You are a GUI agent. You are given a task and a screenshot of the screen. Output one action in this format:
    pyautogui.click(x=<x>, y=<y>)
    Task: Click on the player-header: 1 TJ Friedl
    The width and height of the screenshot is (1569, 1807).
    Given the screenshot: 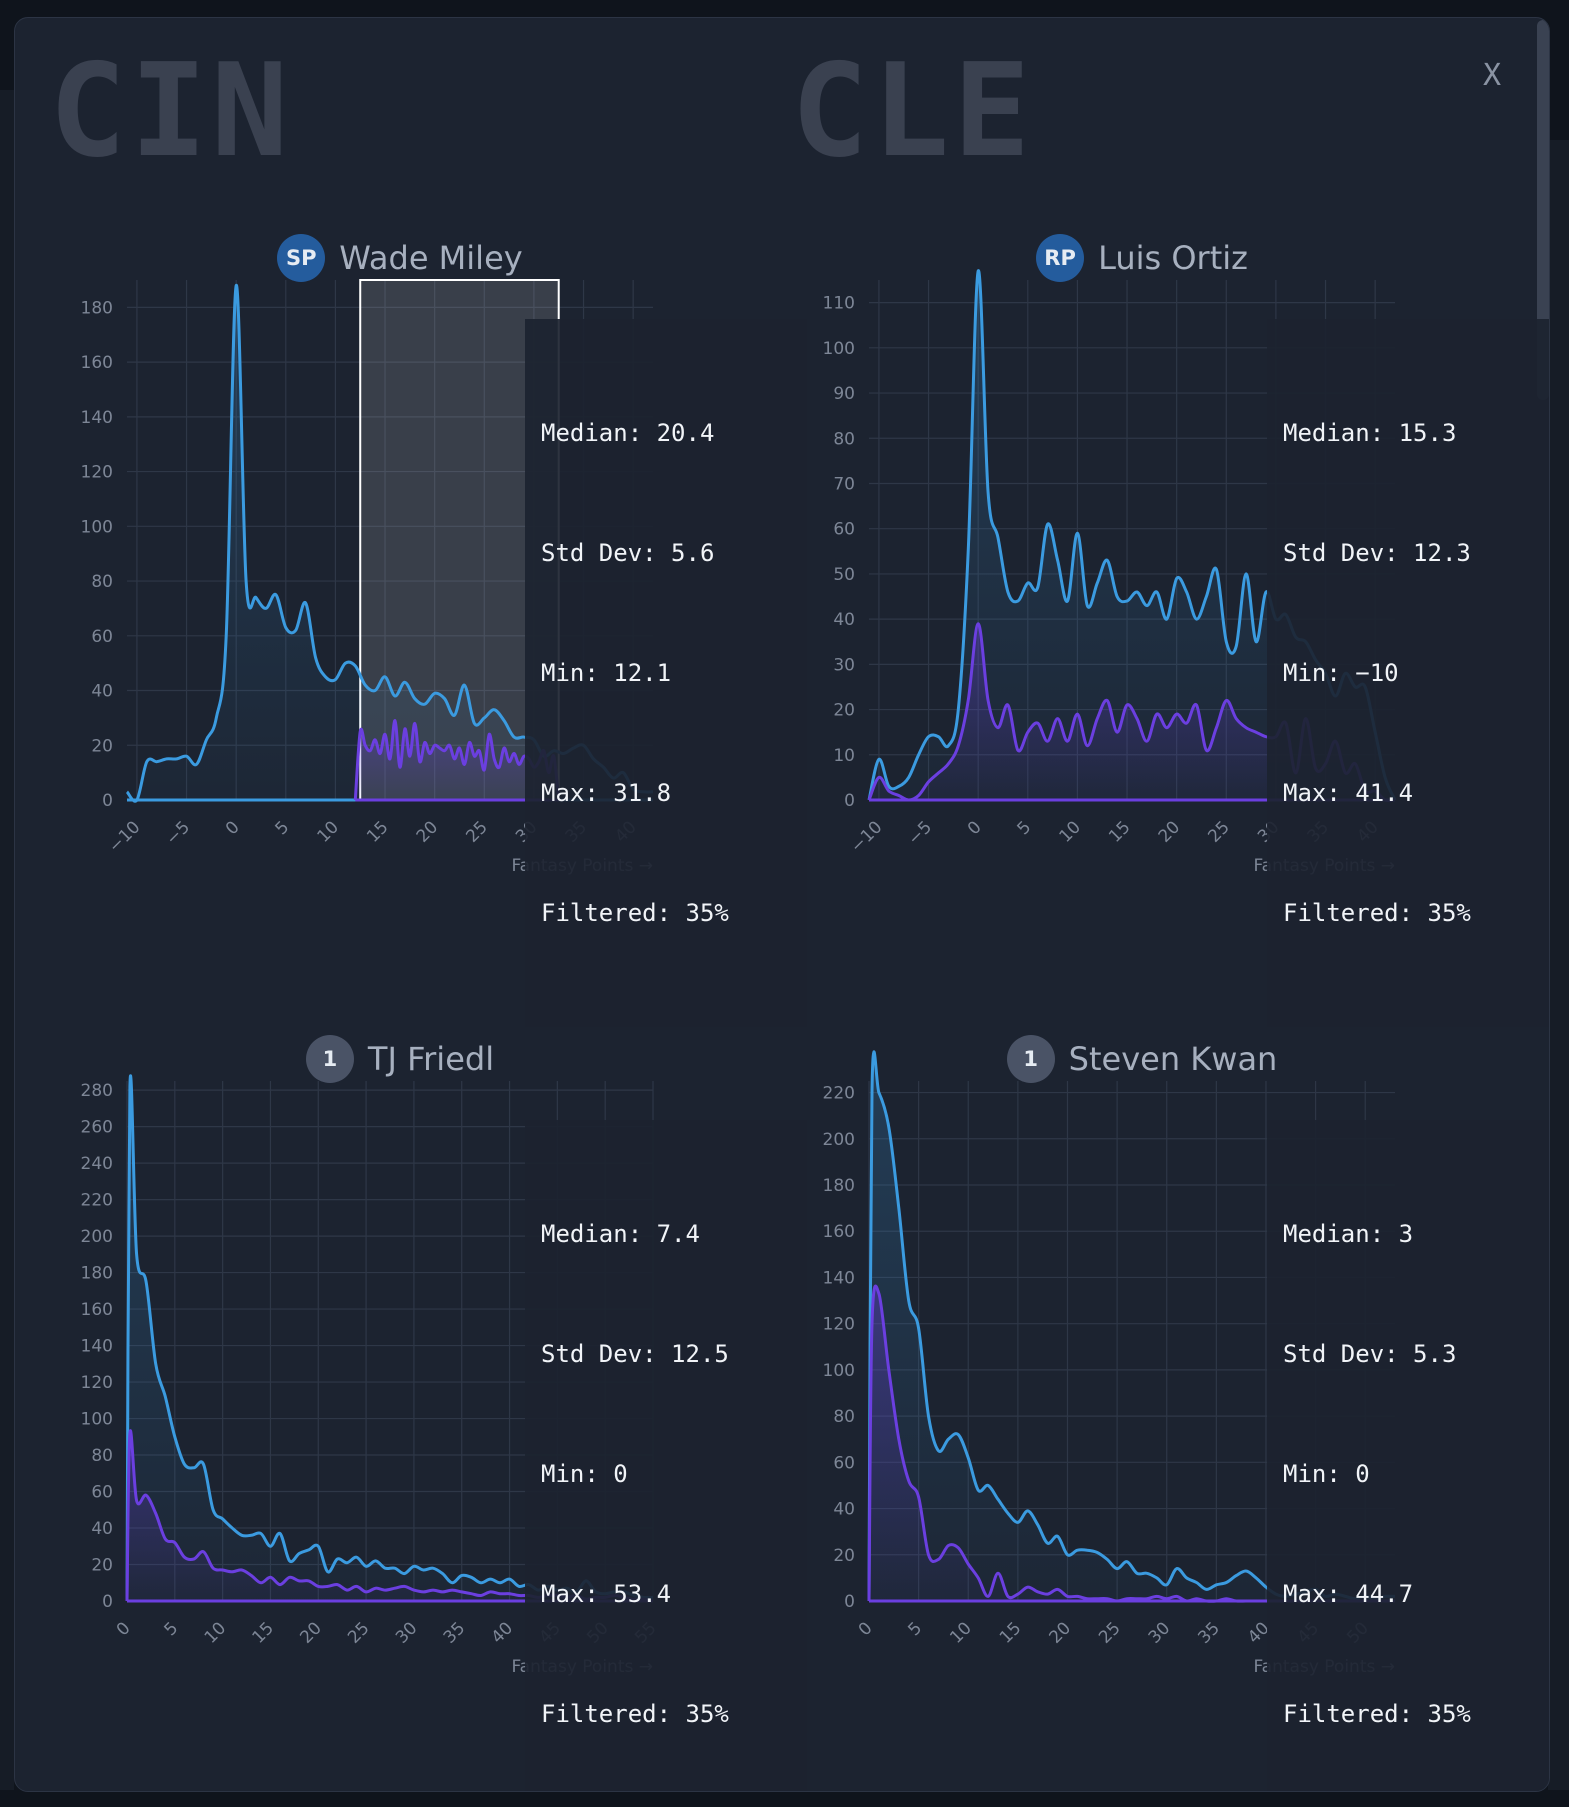 What is the action you would take?
    pyautogui.click(x=400, y=1059)
    